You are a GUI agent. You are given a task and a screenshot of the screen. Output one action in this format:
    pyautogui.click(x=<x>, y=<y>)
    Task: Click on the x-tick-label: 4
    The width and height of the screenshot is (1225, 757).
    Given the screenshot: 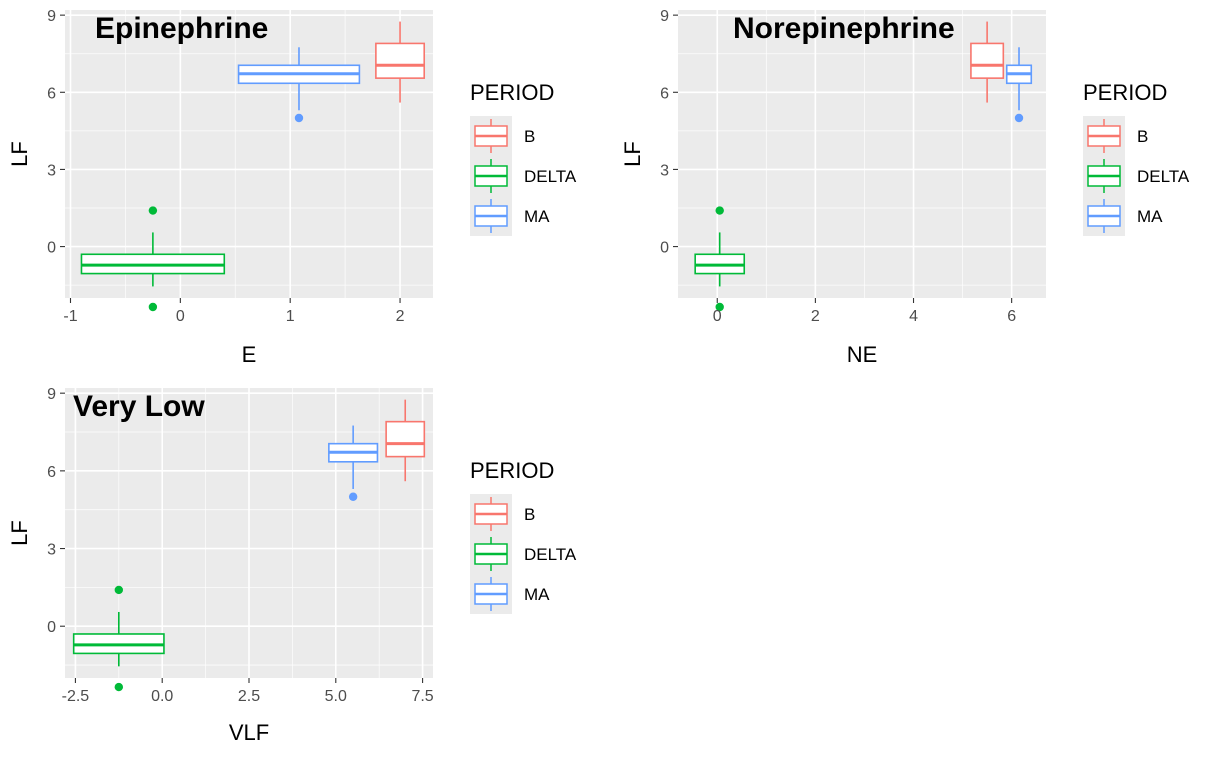 What is the action you would take?
    pyautogui.click(x=913, y=316)
    